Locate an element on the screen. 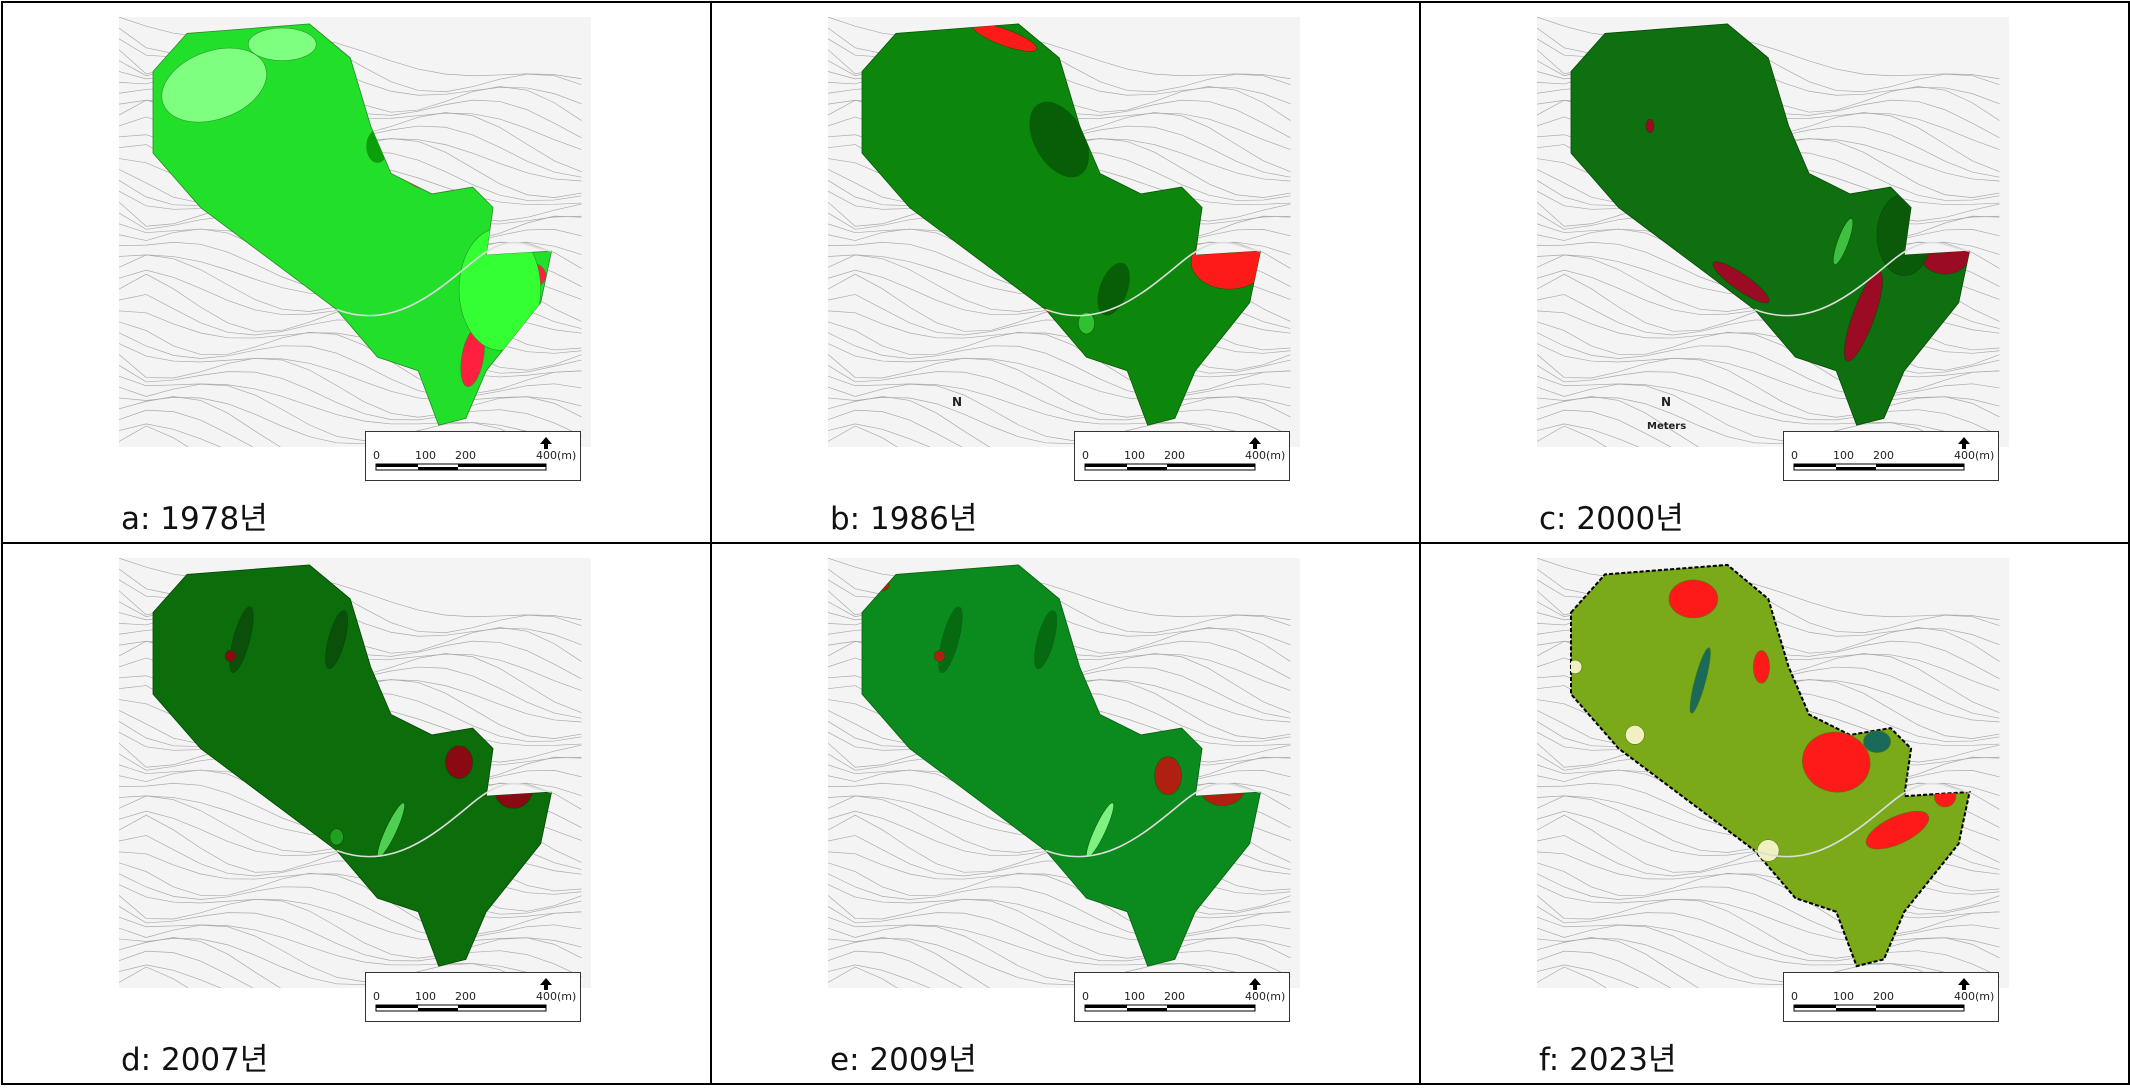  north-unit: Meters is located at coordinates (1667, 426).